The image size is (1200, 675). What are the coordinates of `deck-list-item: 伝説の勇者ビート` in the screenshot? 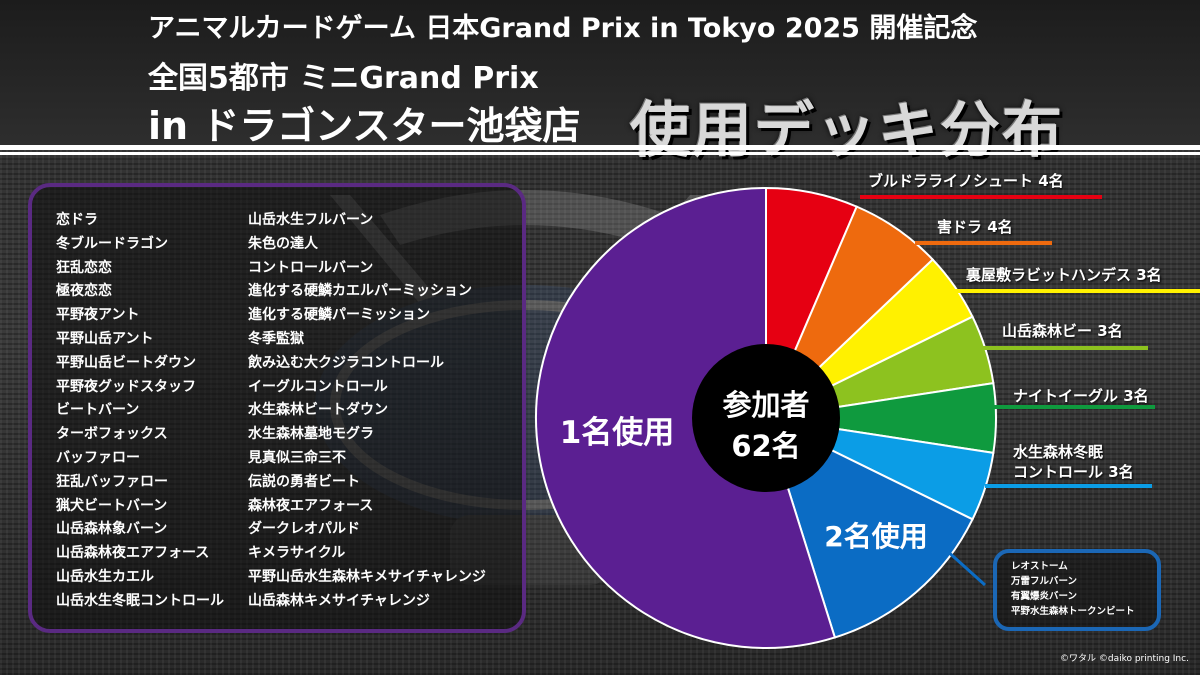 It's located at (304, 481).